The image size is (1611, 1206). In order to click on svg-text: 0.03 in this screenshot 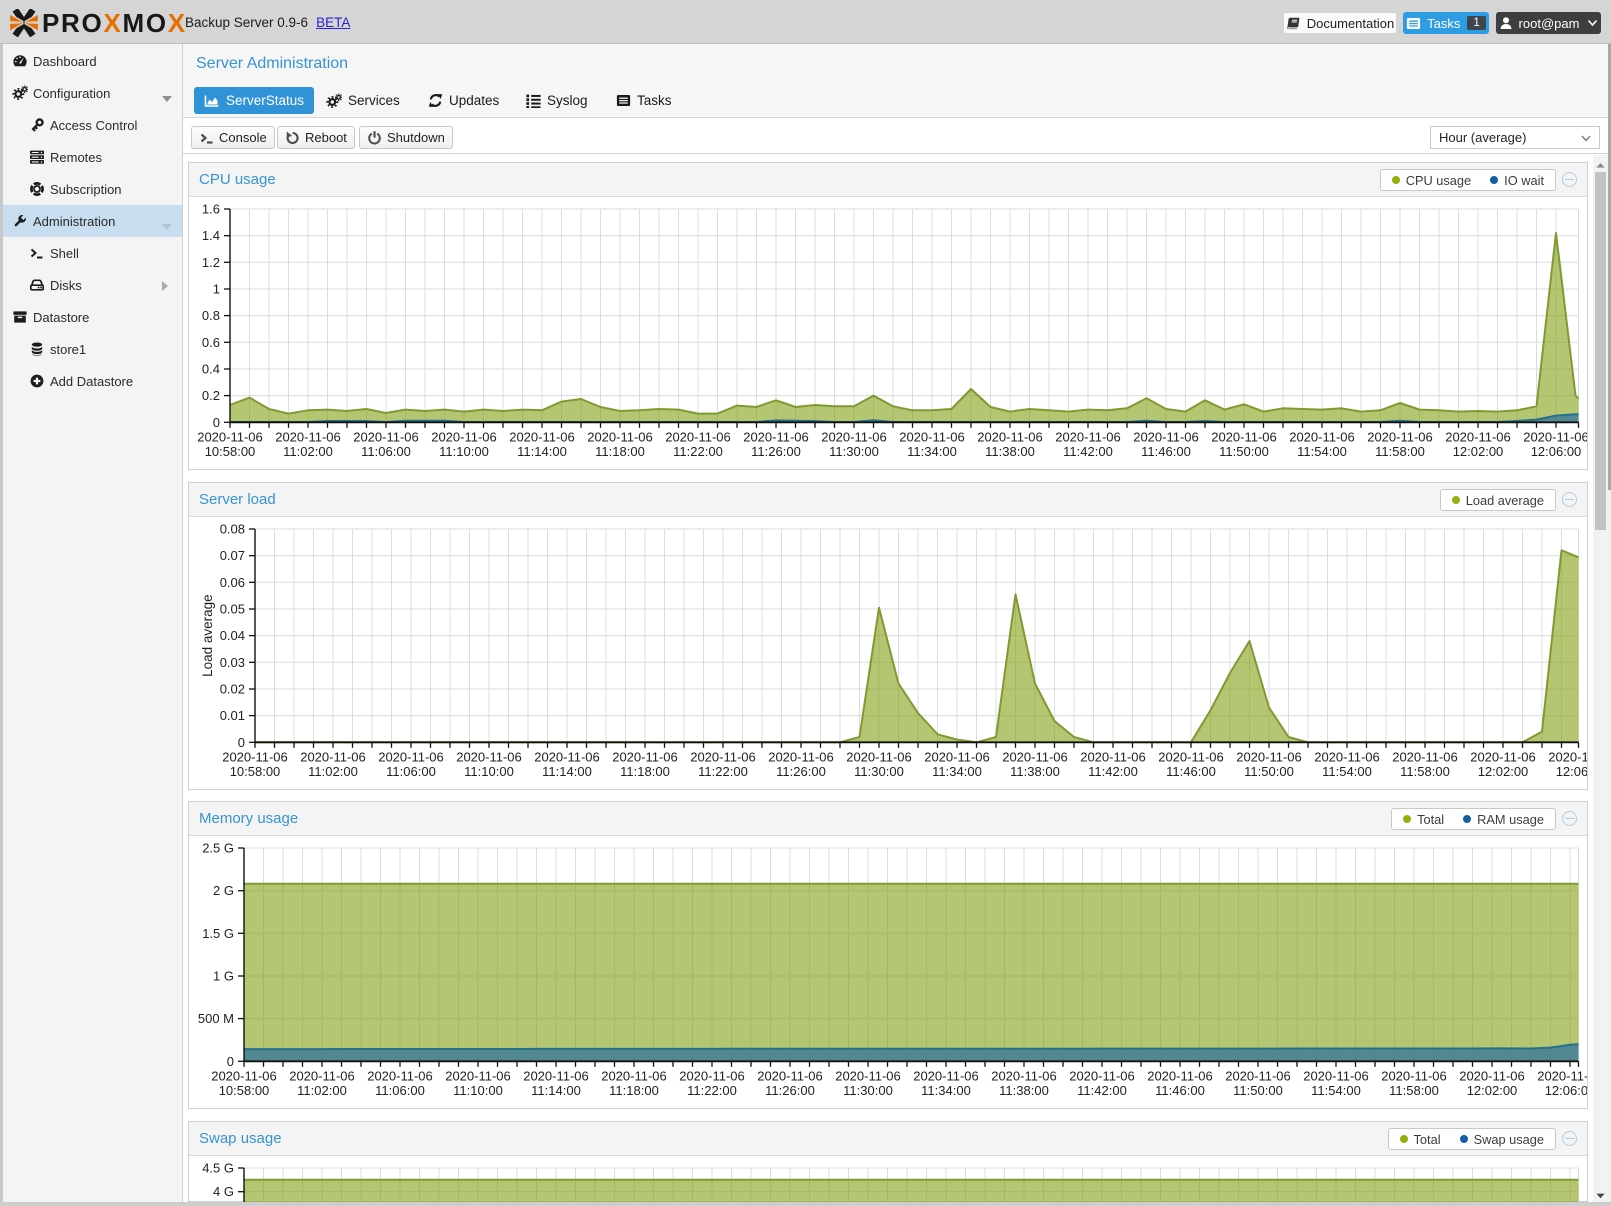, I will do `click(232, 662)`.